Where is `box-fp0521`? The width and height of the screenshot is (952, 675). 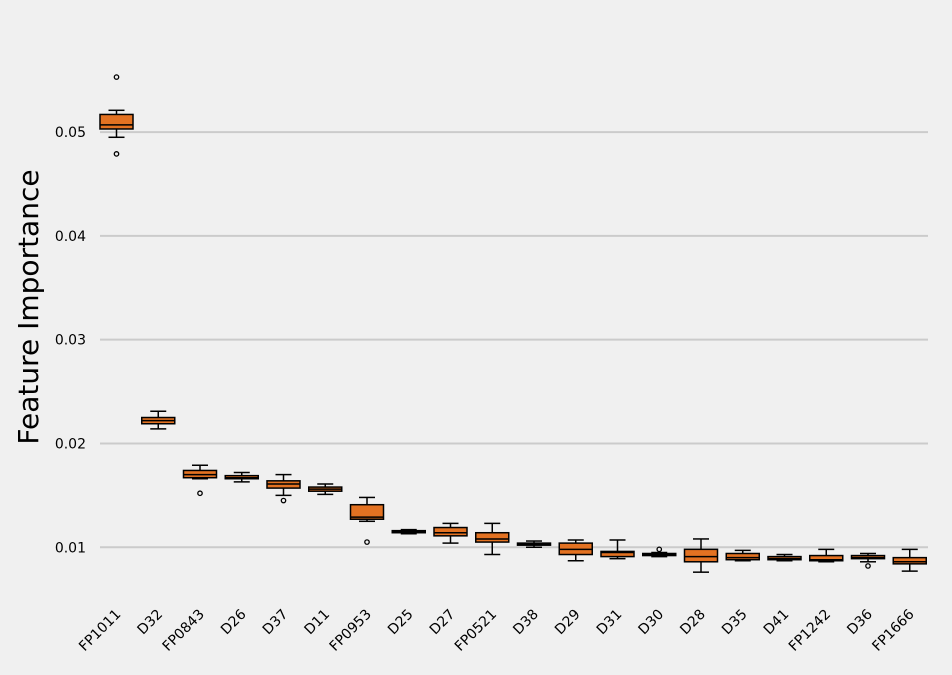
box-fp0521 is located at coordinates (492, 539).